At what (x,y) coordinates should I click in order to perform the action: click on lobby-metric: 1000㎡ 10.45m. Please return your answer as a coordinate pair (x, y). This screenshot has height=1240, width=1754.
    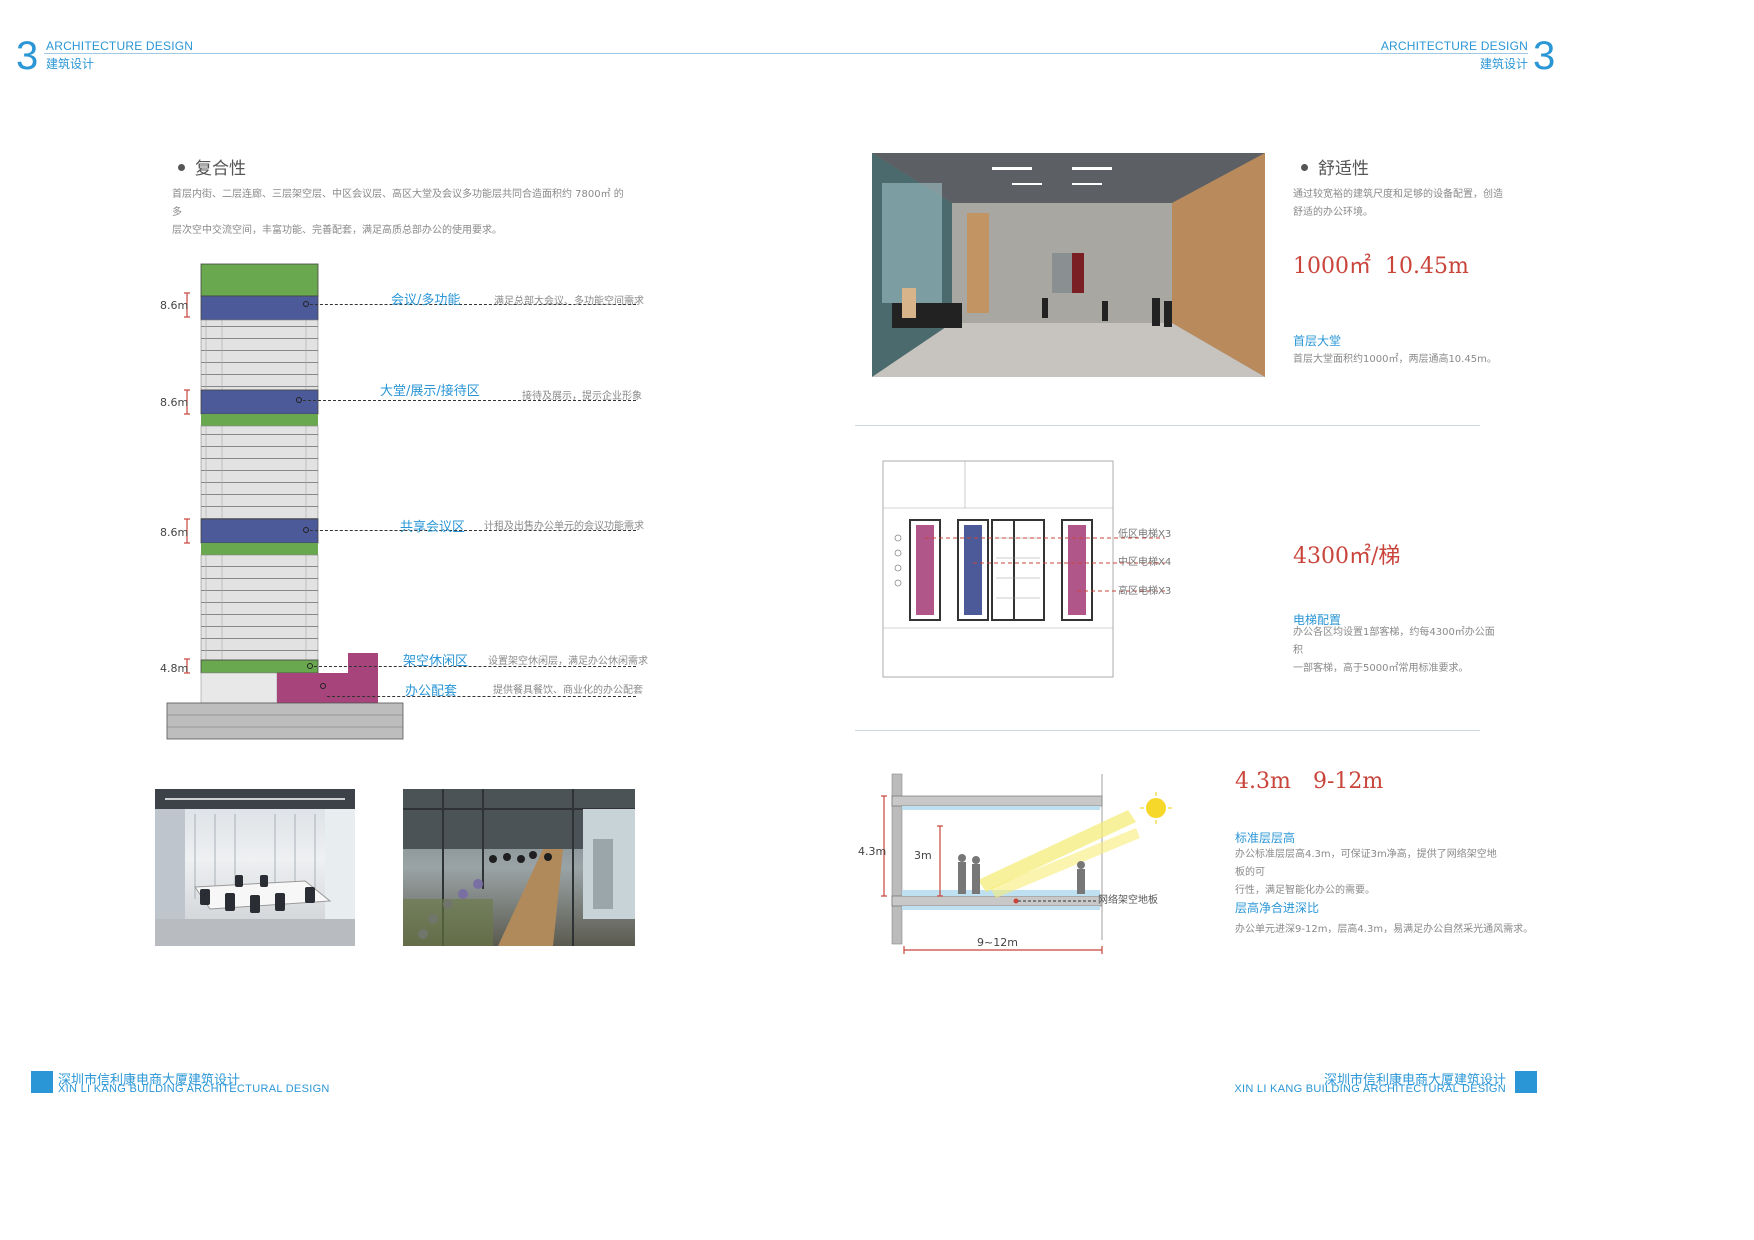
    Looking at the image, I should click on (1381, 266).